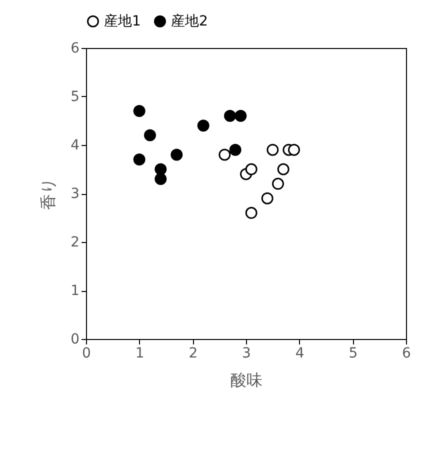  Describe the element at coordinates (139, 354) in the screenshot. I see `x-tick-label: 1` at that location.